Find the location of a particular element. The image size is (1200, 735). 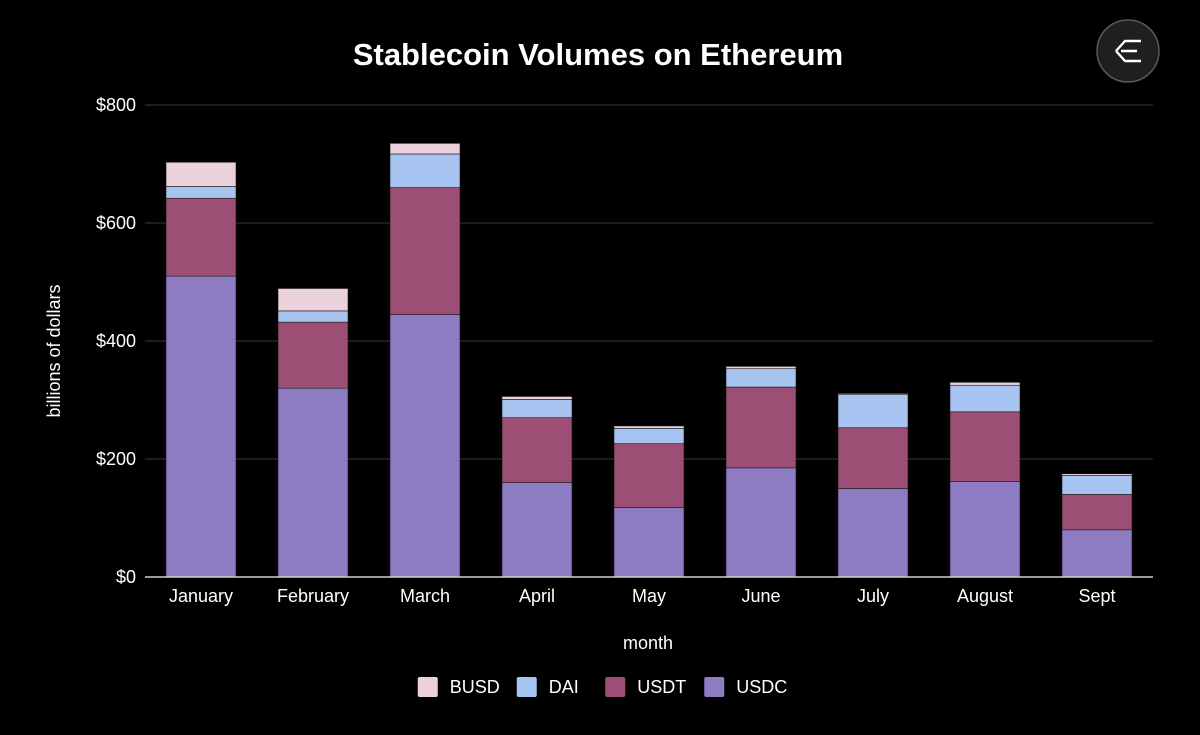

bar-august-dai is located at coordinates (985, 398).